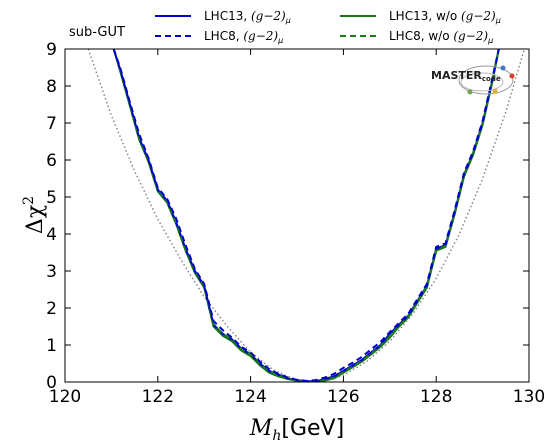 Image resolution: width=549 pixels, height=444 pixels. What do you see at coordinates (445, 17) in the screenshot?
I see `legend-label-2: LHC13, w/o (g−2)μ` at bounding box center [445, 17].